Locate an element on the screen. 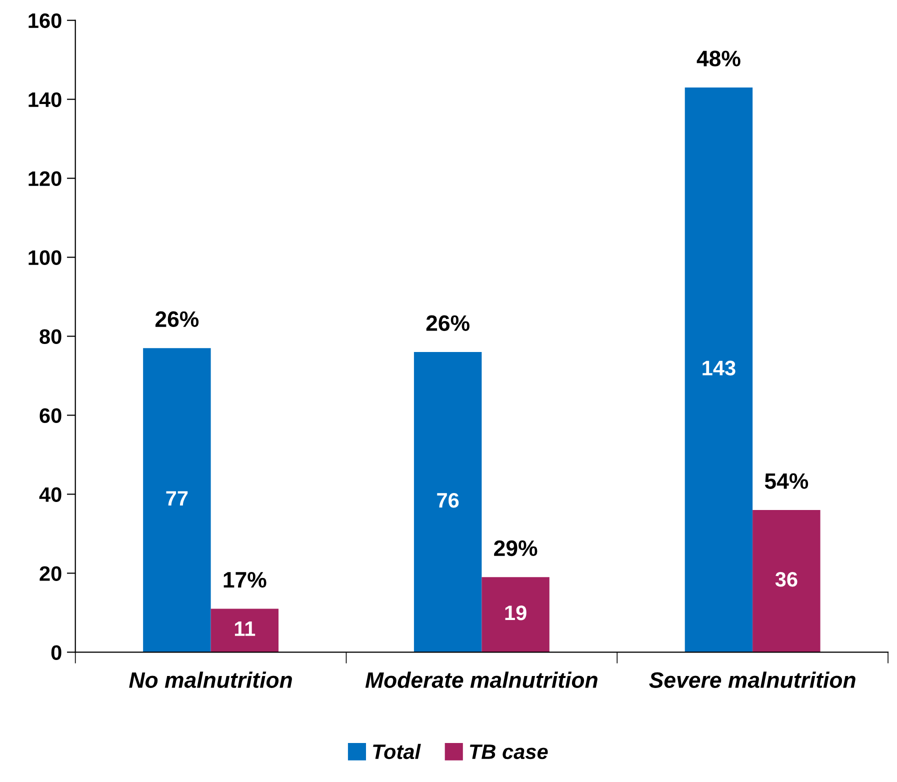 The width and height of the screenshot is (897, 782). data-label: 76 is located at coordinates (448, 500).